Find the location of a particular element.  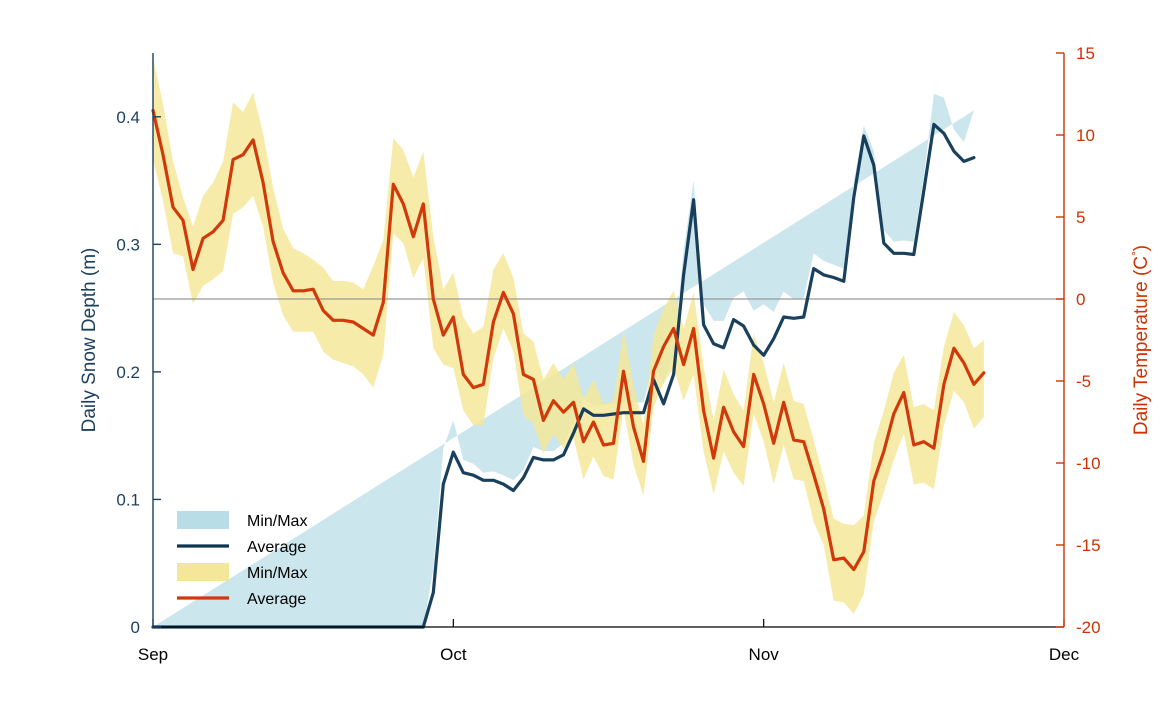

x-tick-label: Sep is located at coordinates (153, 654).